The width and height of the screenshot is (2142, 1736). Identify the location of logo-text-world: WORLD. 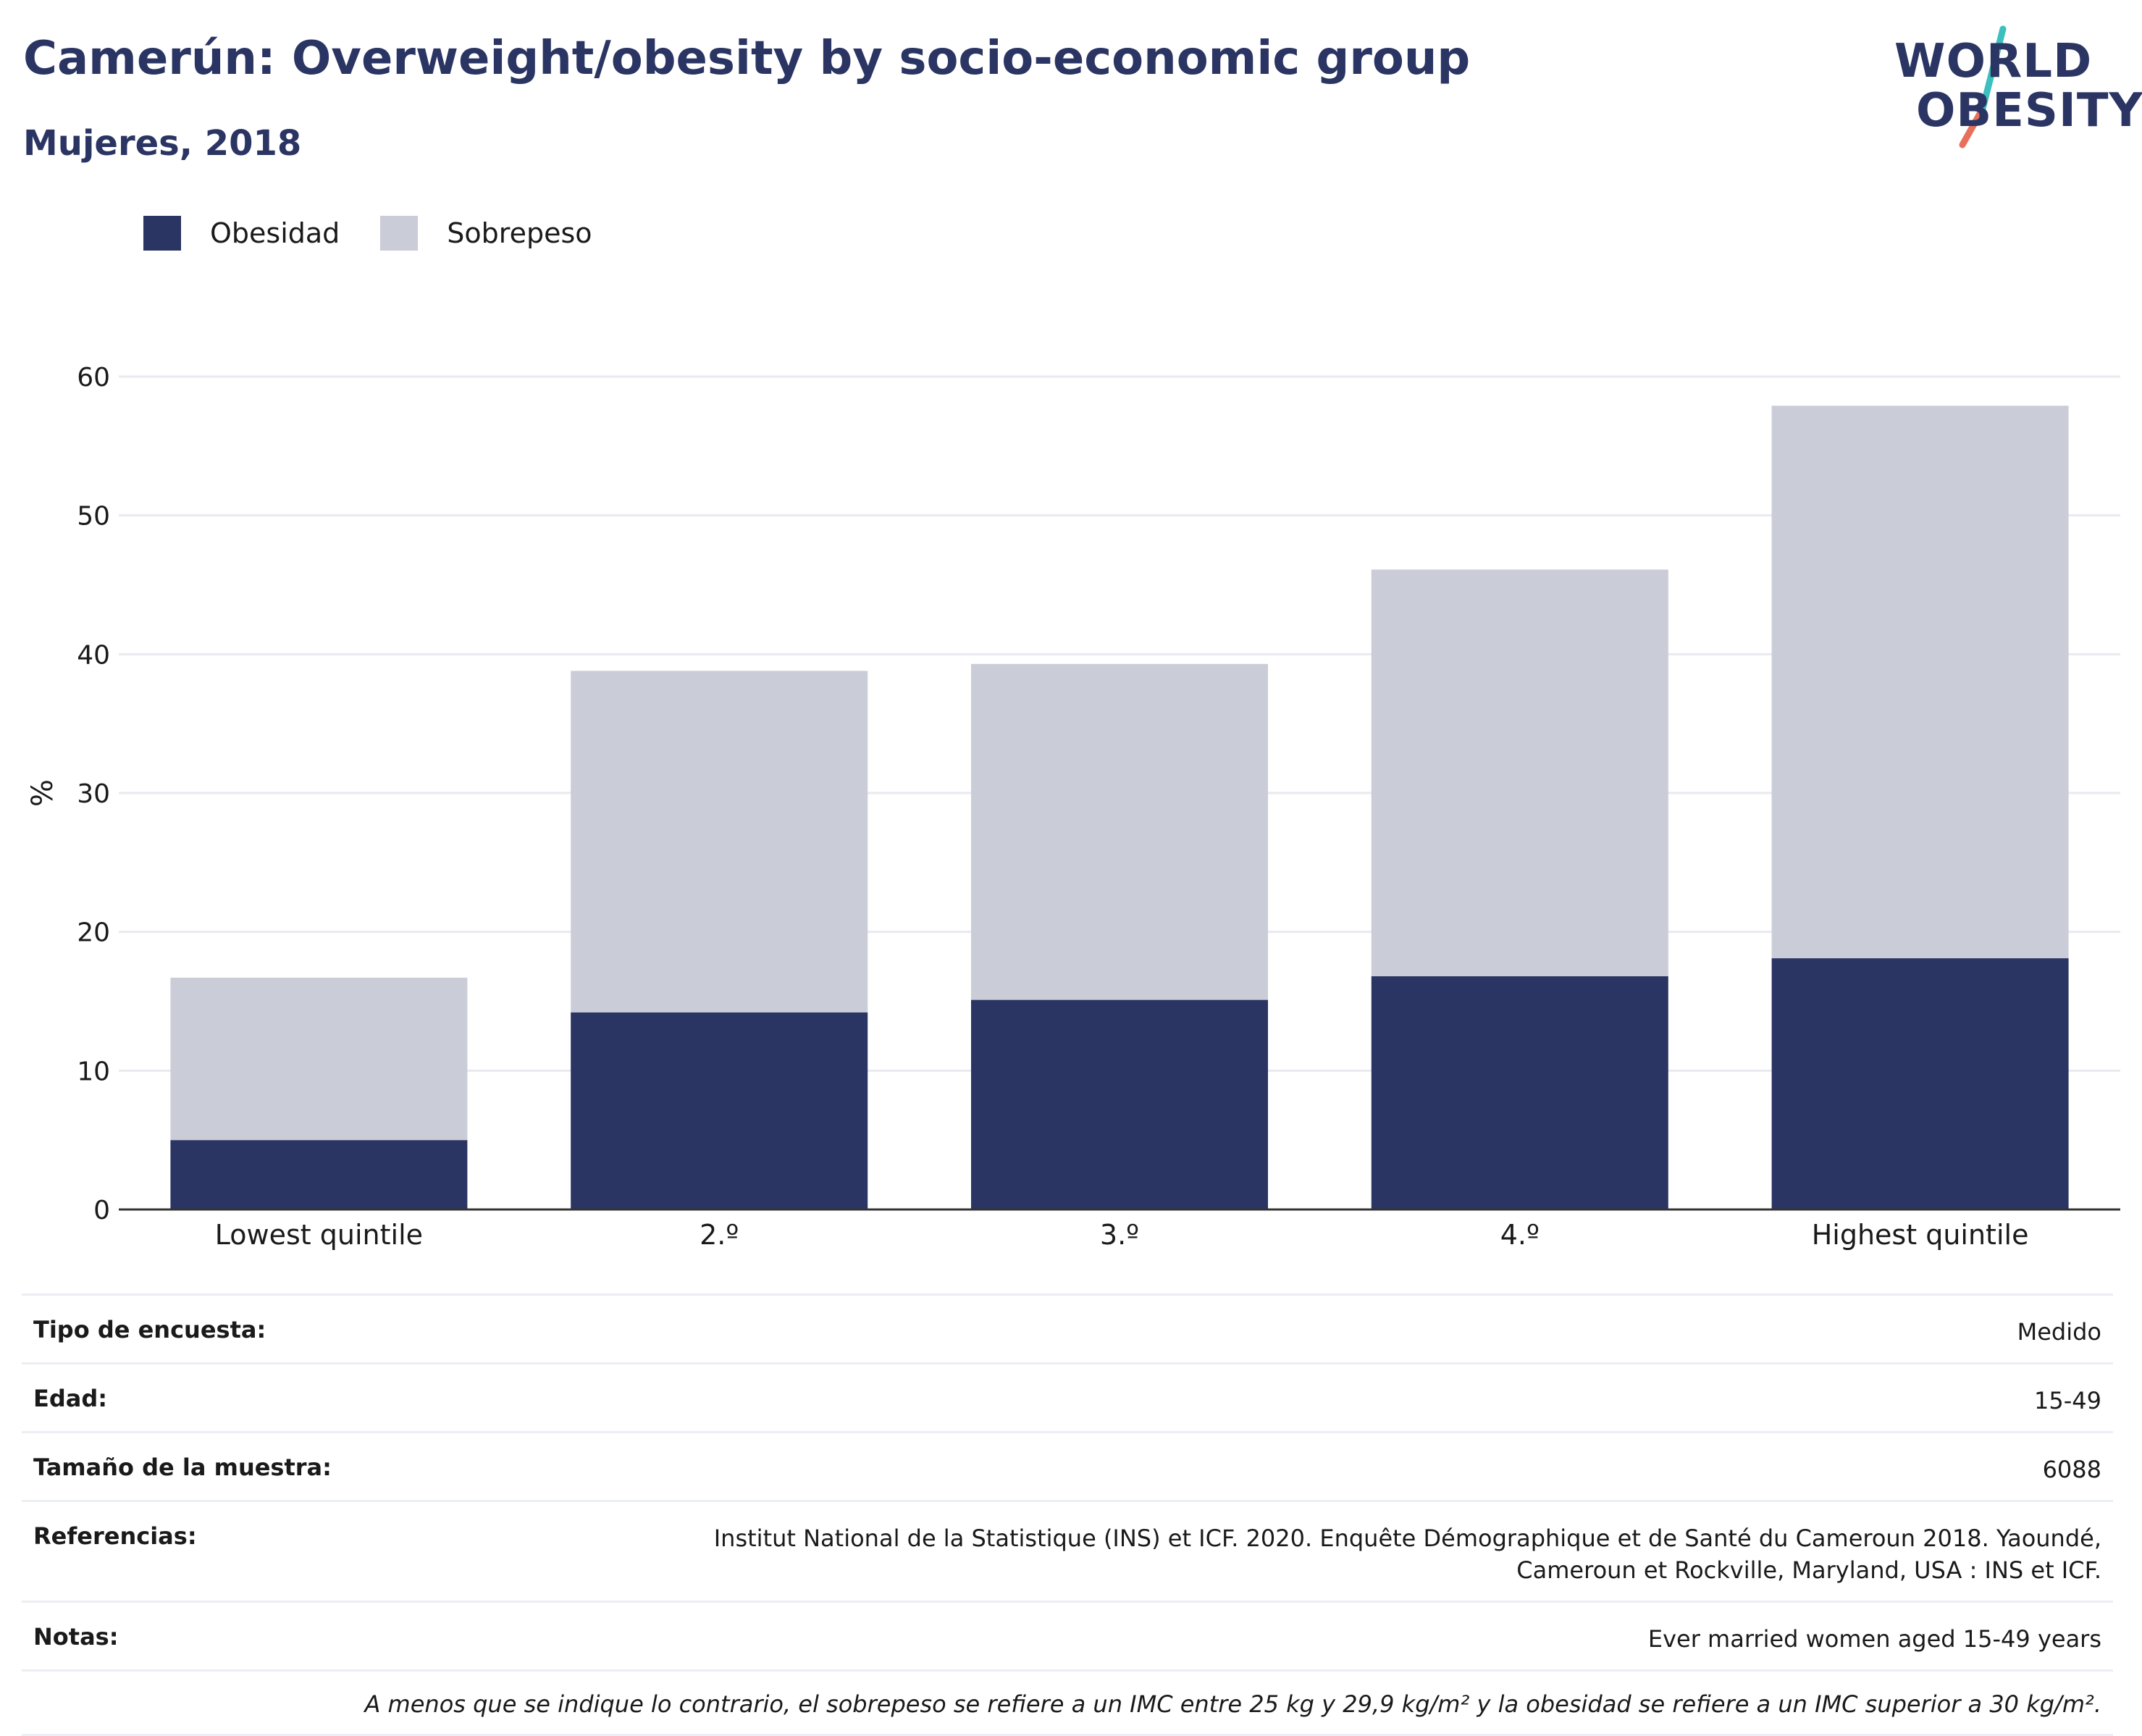
(1993, 62).